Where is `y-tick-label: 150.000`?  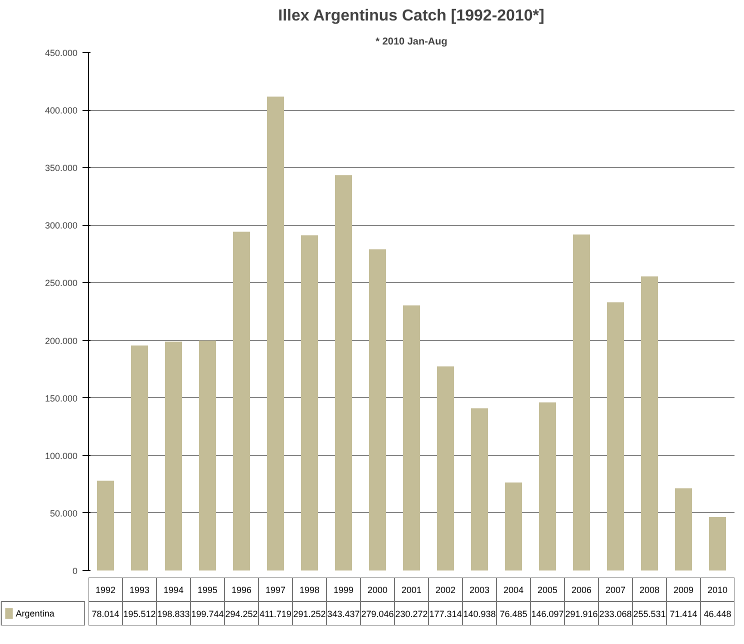 y-tick-label: 150.000 is located at coordinates (61, 398).